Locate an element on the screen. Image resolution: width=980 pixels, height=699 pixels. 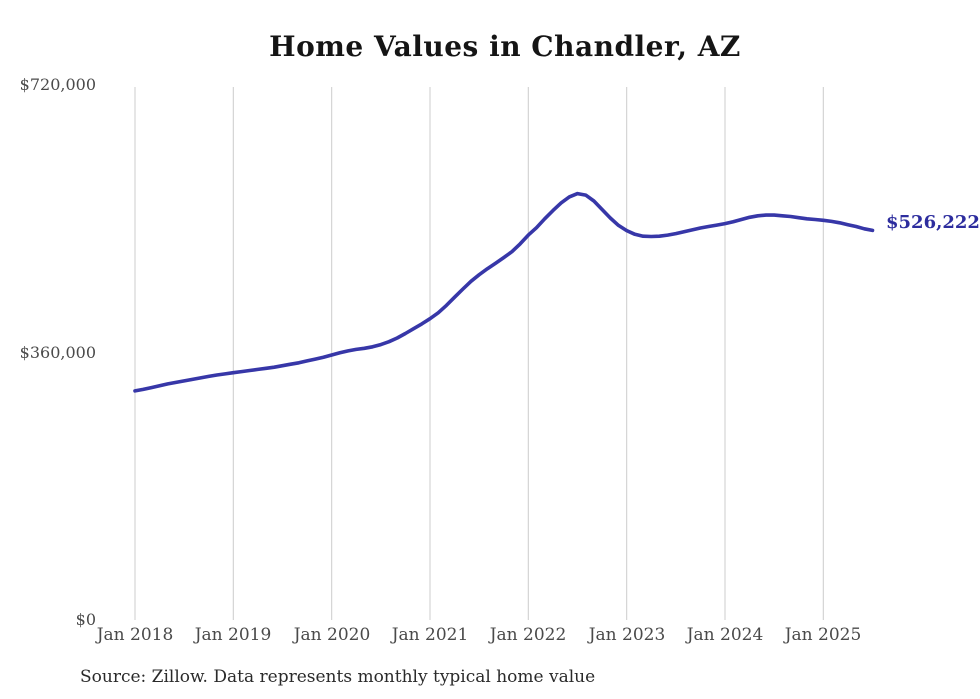
x-axis-tick-jan-2021: Jan 2021 is located at coordinates (430, 635).